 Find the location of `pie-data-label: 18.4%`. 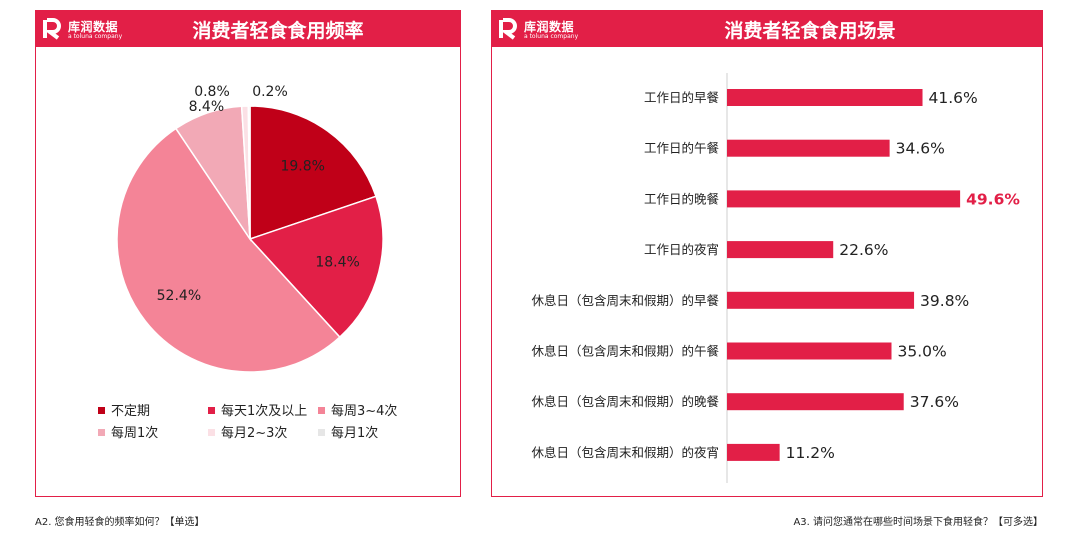

pie-data-label: 18.4% is located at coordinates (337, 262).